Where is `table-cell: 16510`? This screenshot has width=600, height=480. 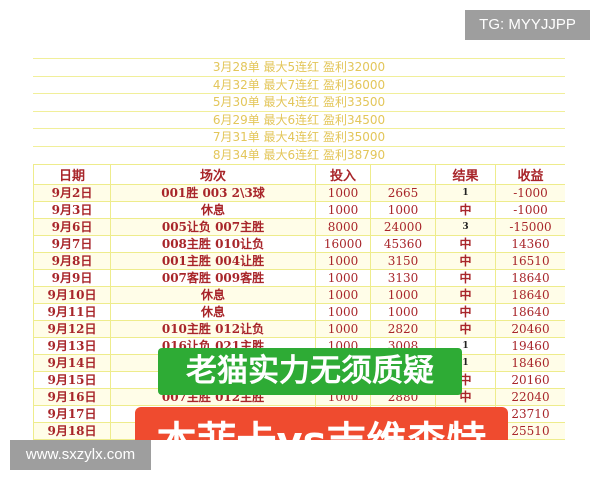
table-cell: 16510 is located at coordinates (530, 261).